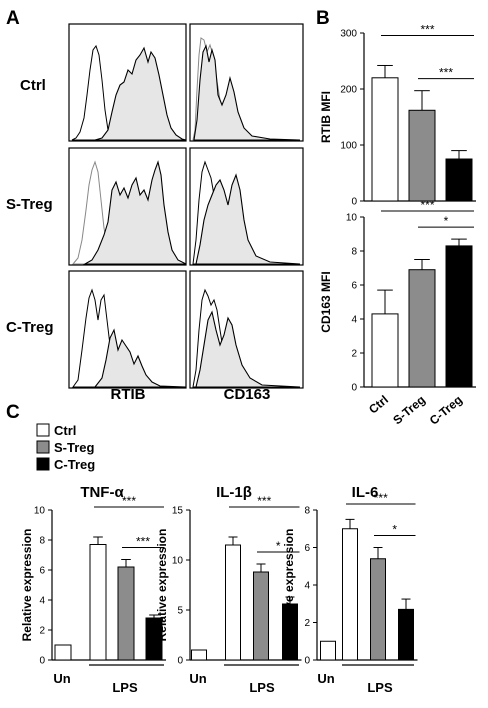  What do you see at coordinates (65, 430) in the screenshot?
I see `legend-label: Ctrl` at bounding box center [65, 430].